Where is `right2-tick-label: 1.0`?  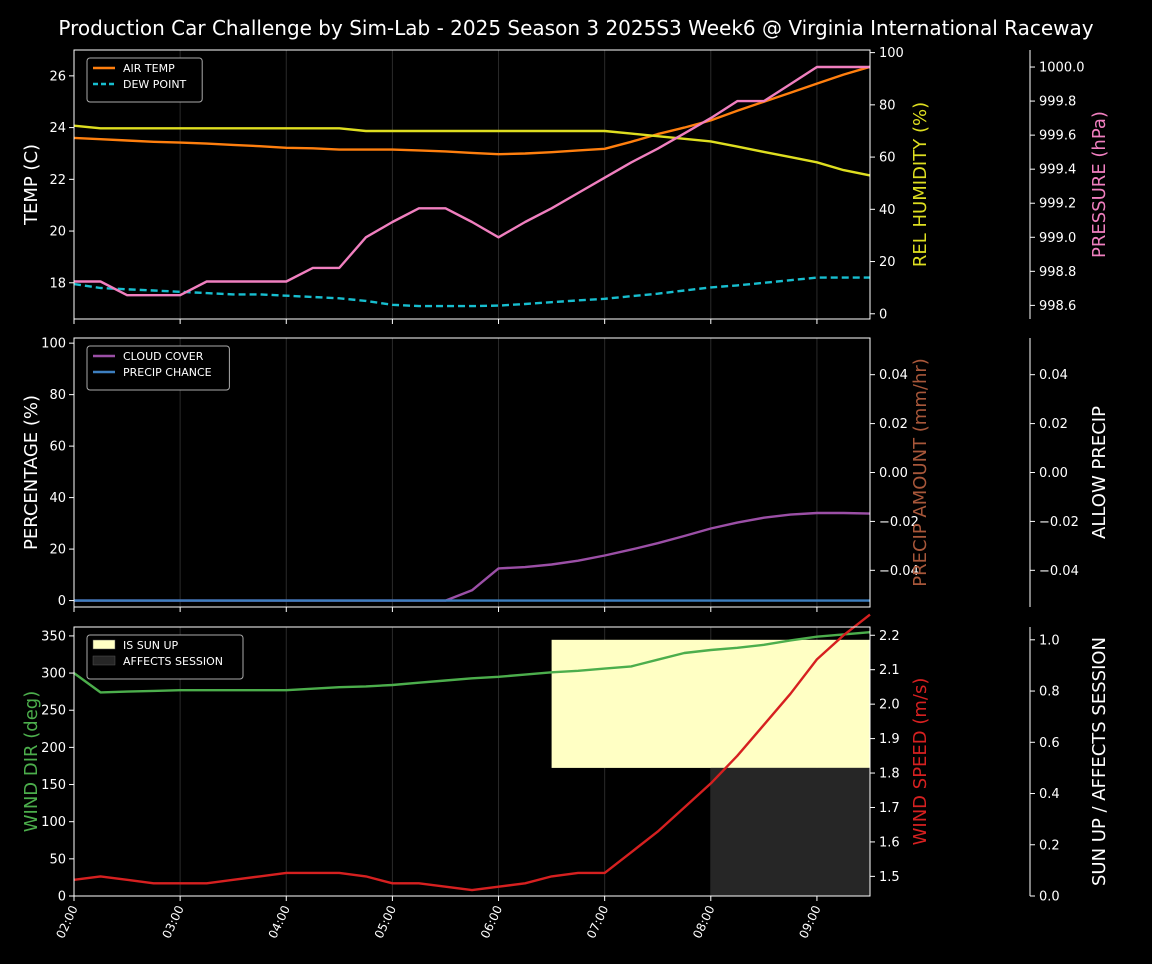 right2-tick-label: 1.0 is located at coordinates (1049, 640).